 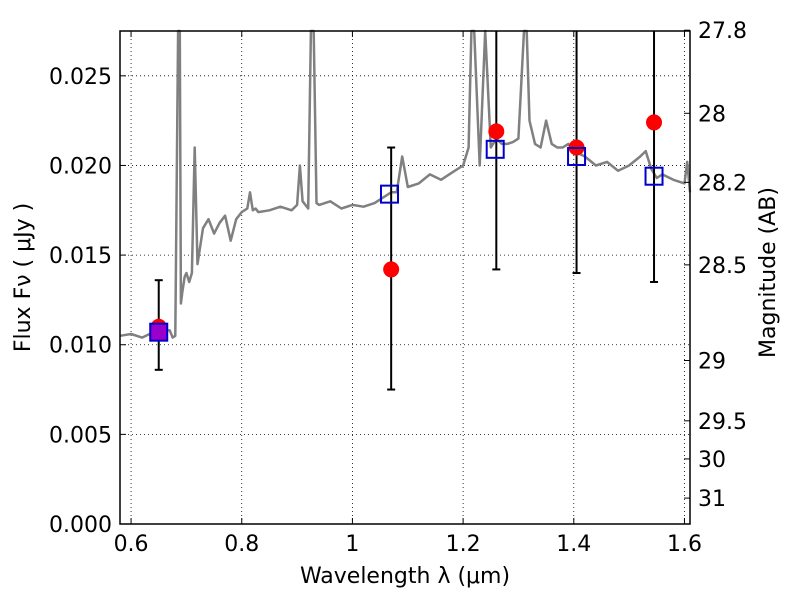 I want to click on magnitude-tick-label: 31, so click(x=712, y=499).